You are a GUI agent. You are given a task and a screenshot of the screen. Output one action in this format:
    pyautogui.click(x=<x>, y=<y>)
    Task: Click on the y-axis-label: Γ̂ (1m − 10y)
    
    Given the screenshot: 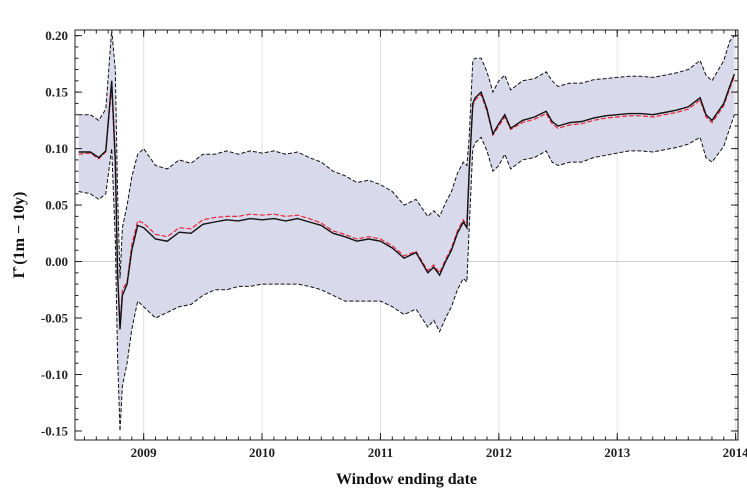 What is the action you would take?
    pyautogui.click(x=19, y=235)
    